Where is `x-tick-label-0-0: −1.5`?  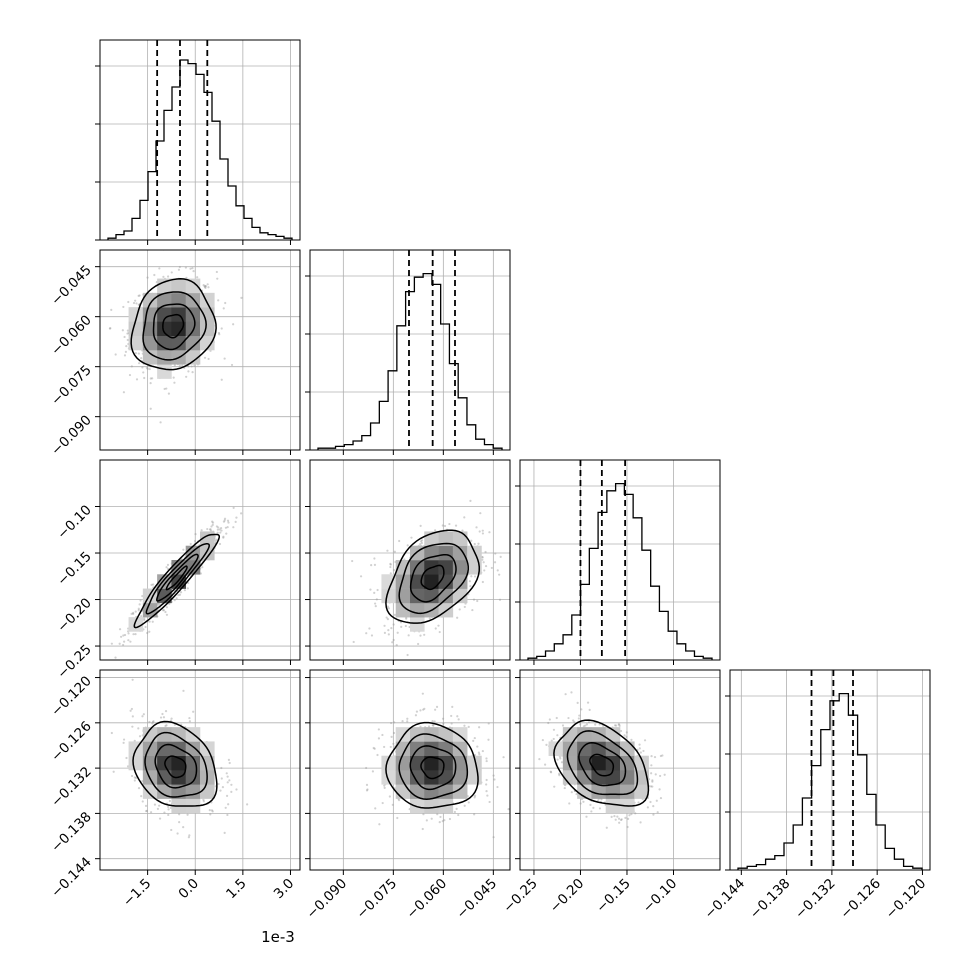 x-tick-label-0-0: −1.5 is located at coordinates (137, 893).